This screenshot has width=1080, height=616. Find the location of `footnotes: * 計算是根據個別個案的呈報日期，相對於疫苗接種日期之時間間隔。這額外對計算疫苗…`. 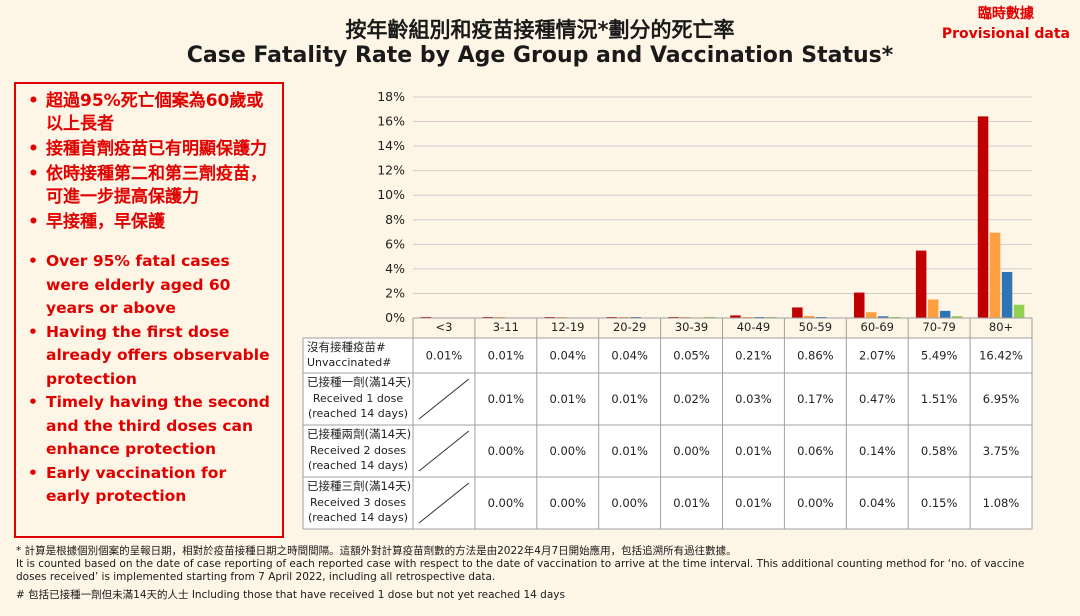

footnotes: * 計算是根據個別個案的呈報日期，相對於疫苗接種日期之時間間隔。這額外對計算疫苗… is located at coordinates (546, 573).